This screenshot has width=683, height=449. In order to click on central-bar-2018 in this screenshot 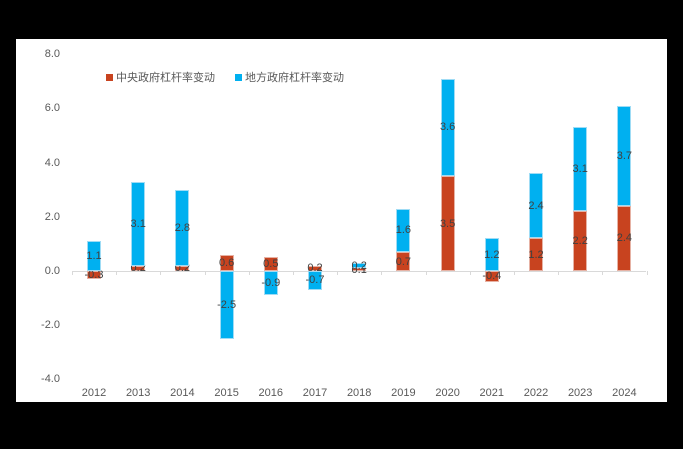, I will do `click(359, 269)`.